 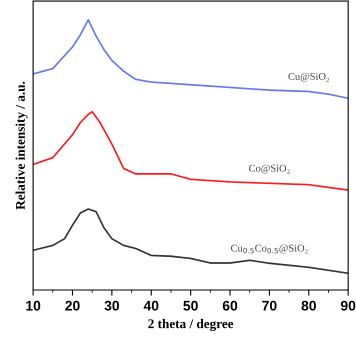 I want to click on series-label: Cu$_{0.5}$Co$_{0.5}$@SiO₂, so click(x=269, y=249).